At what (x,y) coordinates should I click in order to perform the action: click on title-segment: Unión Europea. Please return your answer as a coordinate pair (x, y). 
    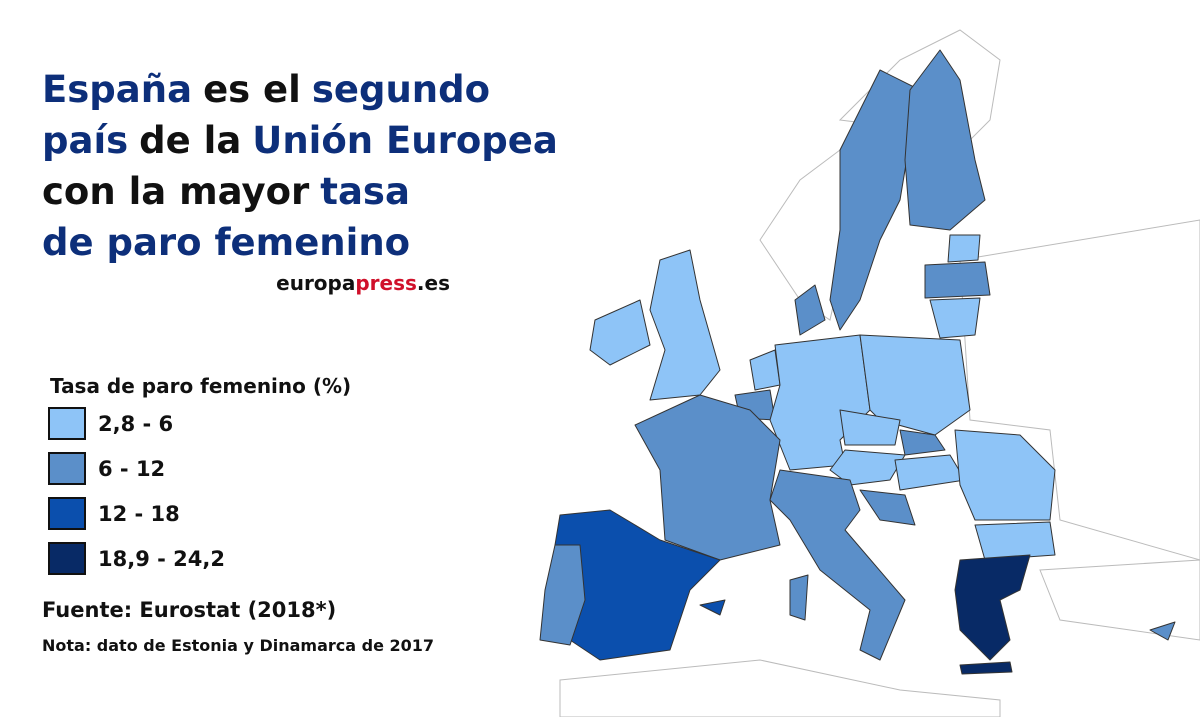
    Looking at the image, I should click on (405, 140).